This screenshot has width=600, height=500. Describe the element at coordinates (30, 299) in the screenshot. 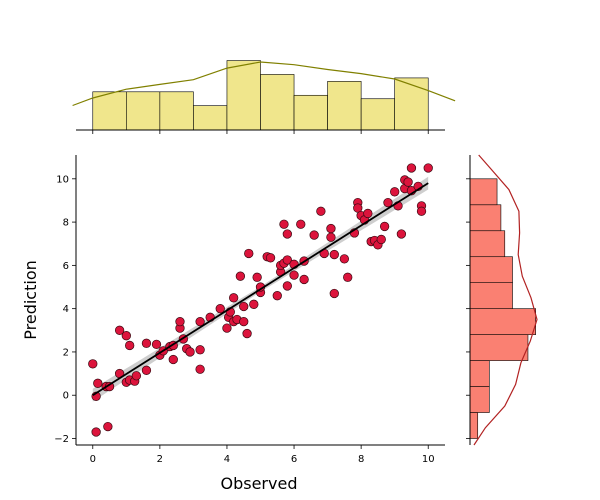

I see `y-axis-title: Prediction` at that location.